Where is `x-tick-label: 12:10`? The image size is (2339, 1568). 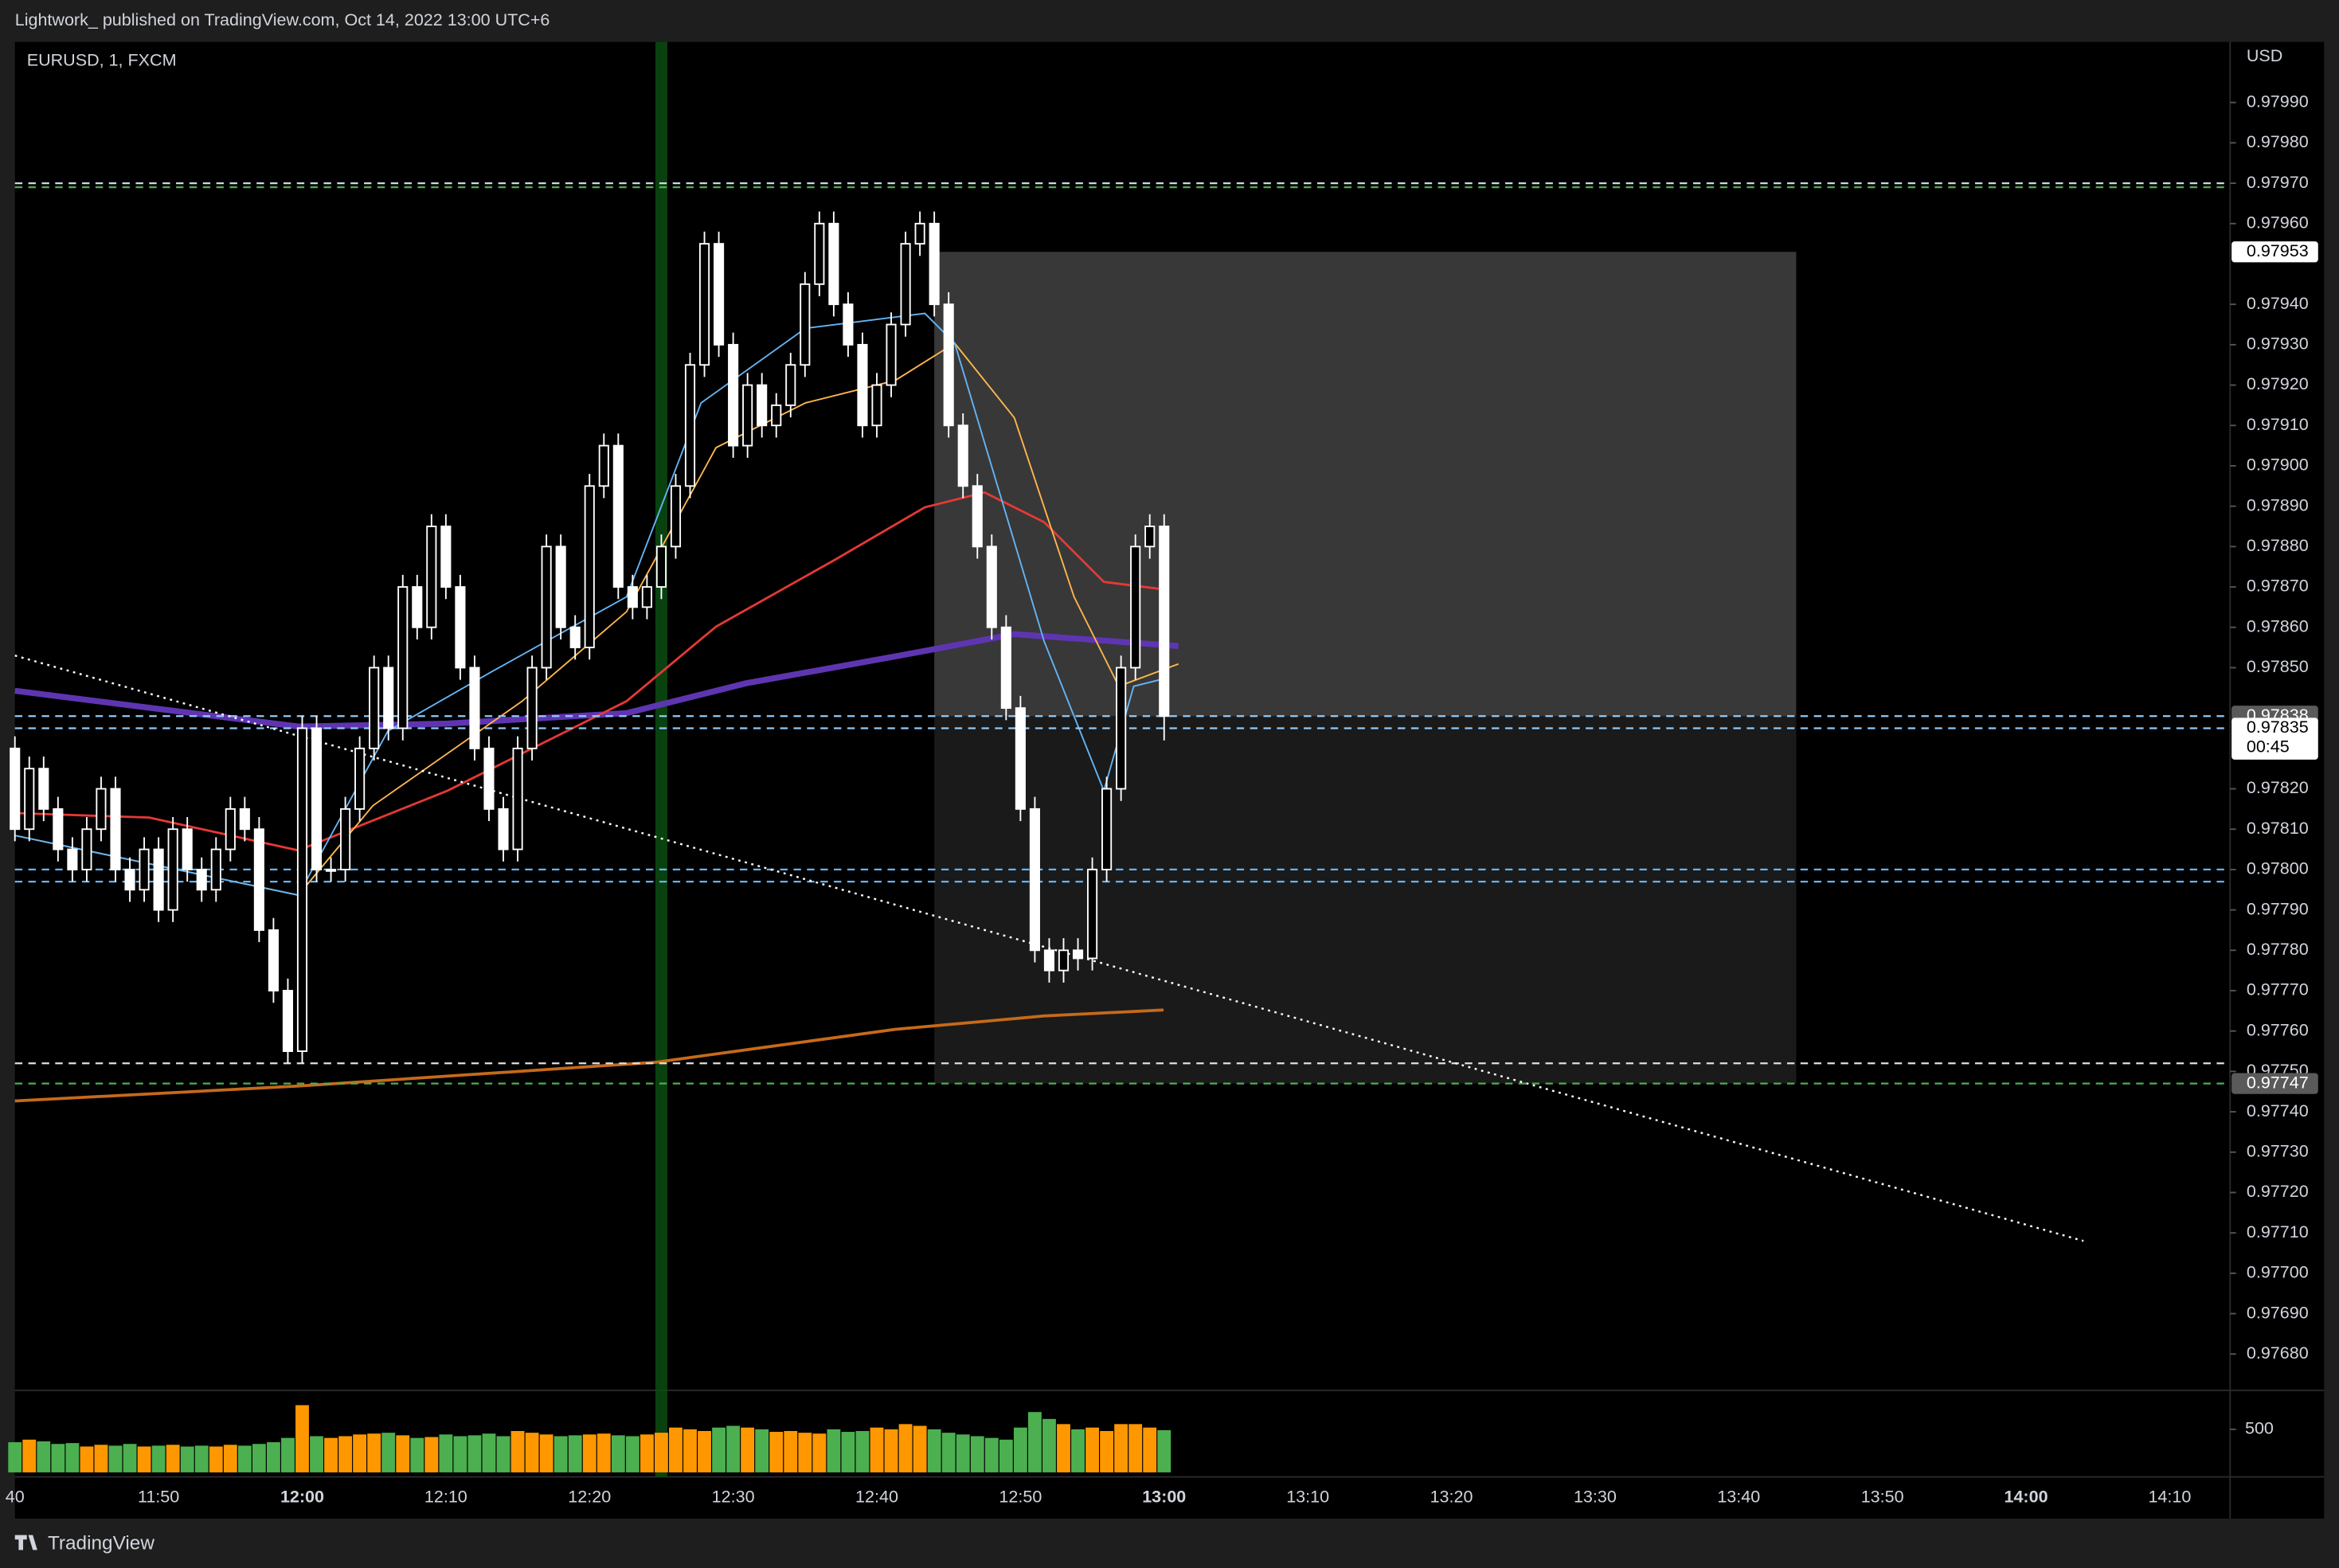 x-tick-label: 12:10 is located at coordinates (445, 1496).